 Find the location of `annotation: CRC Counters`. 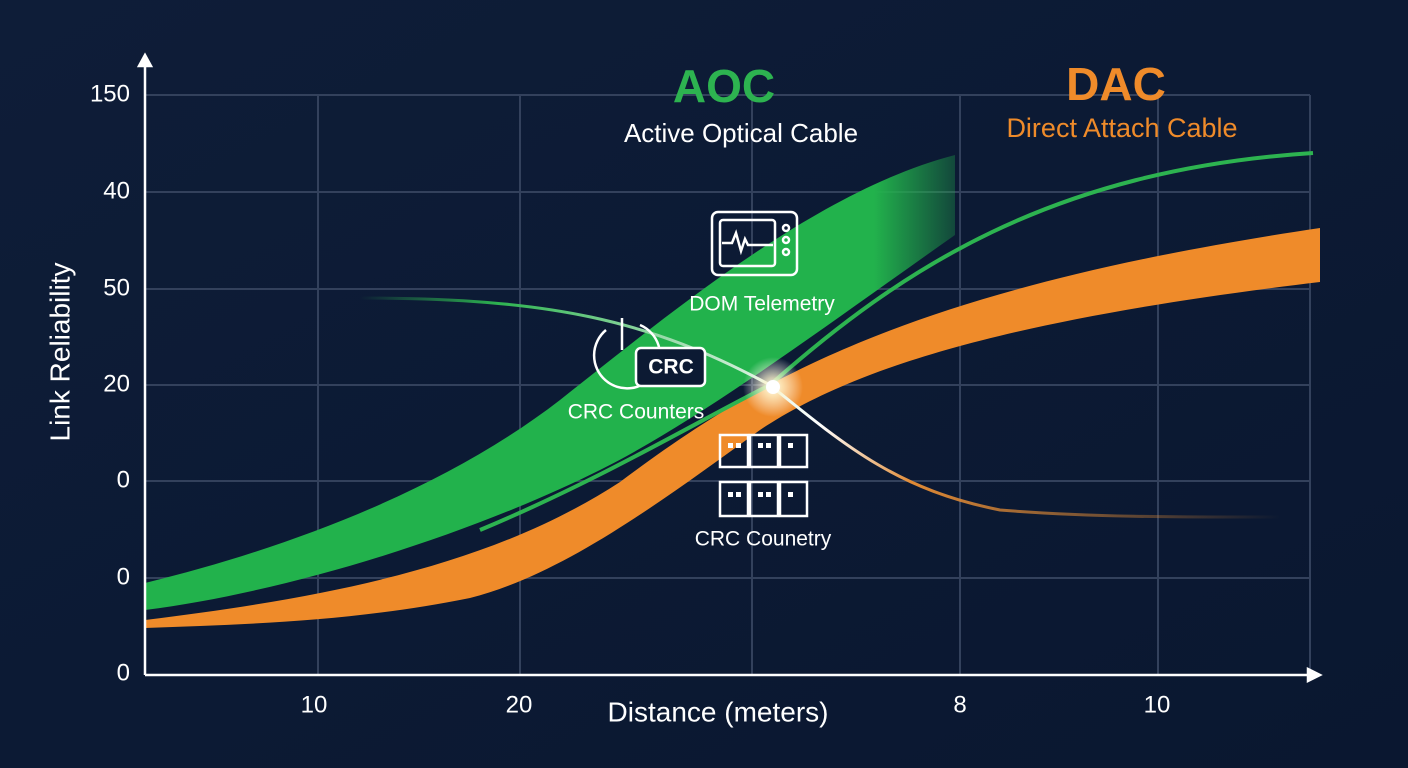

annotation: CRC Counters is located at coordinates (636, 412).